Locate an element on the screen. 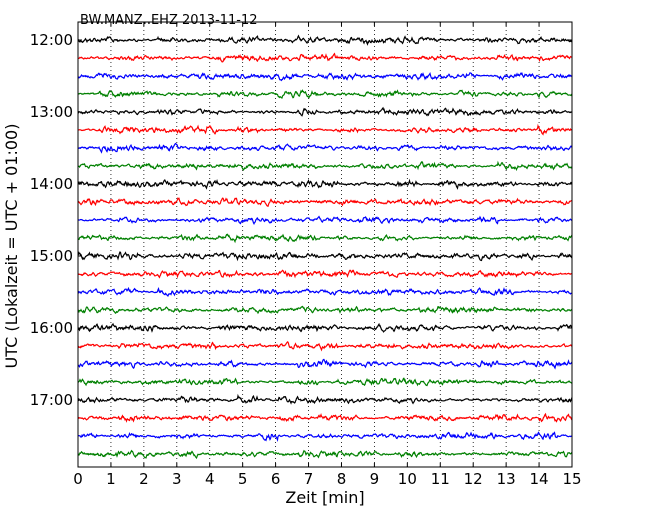  x-tick-label: 0 is located at coordinates (78, 479).